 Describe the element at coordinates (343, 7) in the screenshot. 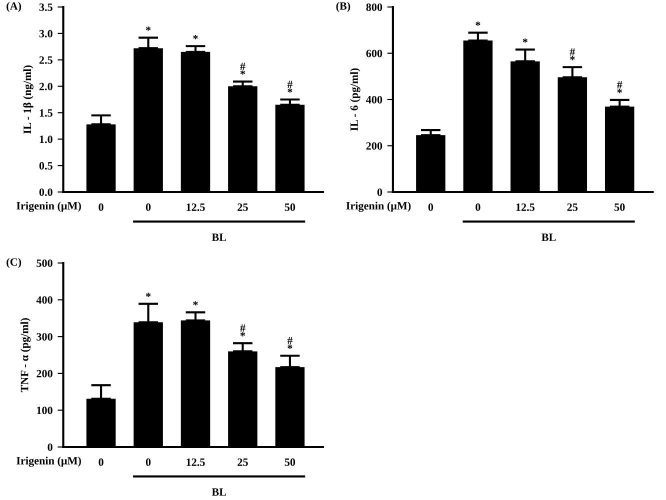

I see `chart-title: (B)` at that location.